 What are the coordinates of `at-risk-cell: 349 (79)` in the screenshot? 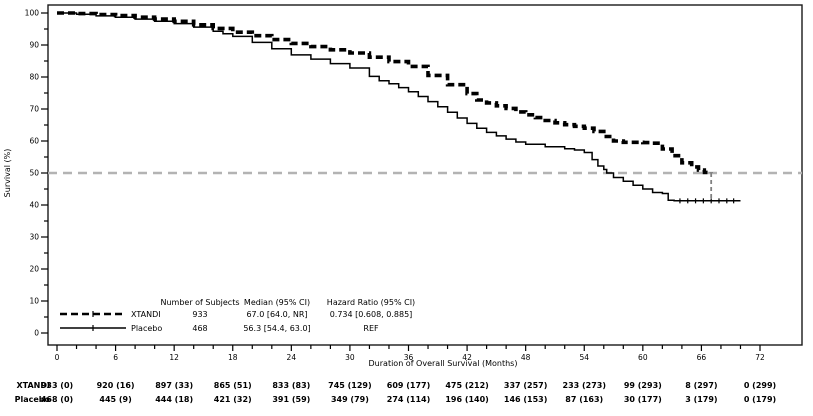 It's located at (350, 399).